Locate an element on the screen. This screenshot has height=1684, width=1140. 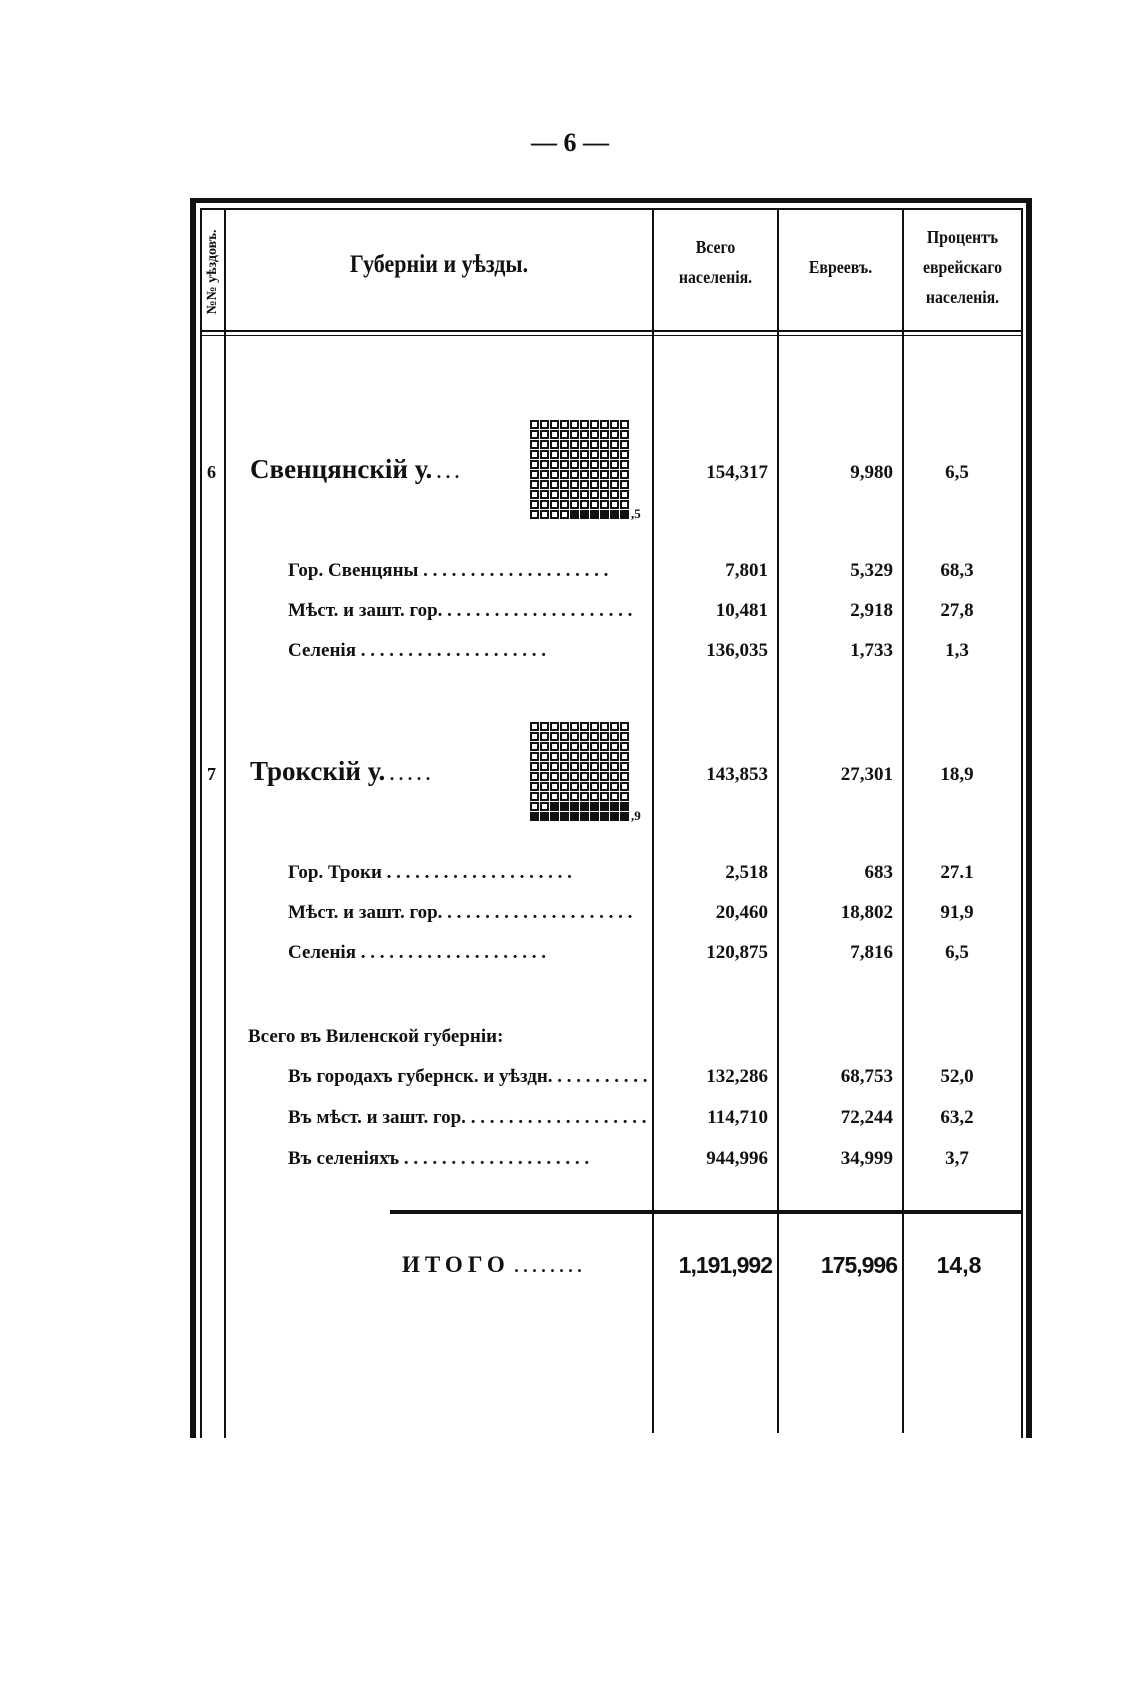
row-jews: 72,244 is located at coordinates (866, 1117).